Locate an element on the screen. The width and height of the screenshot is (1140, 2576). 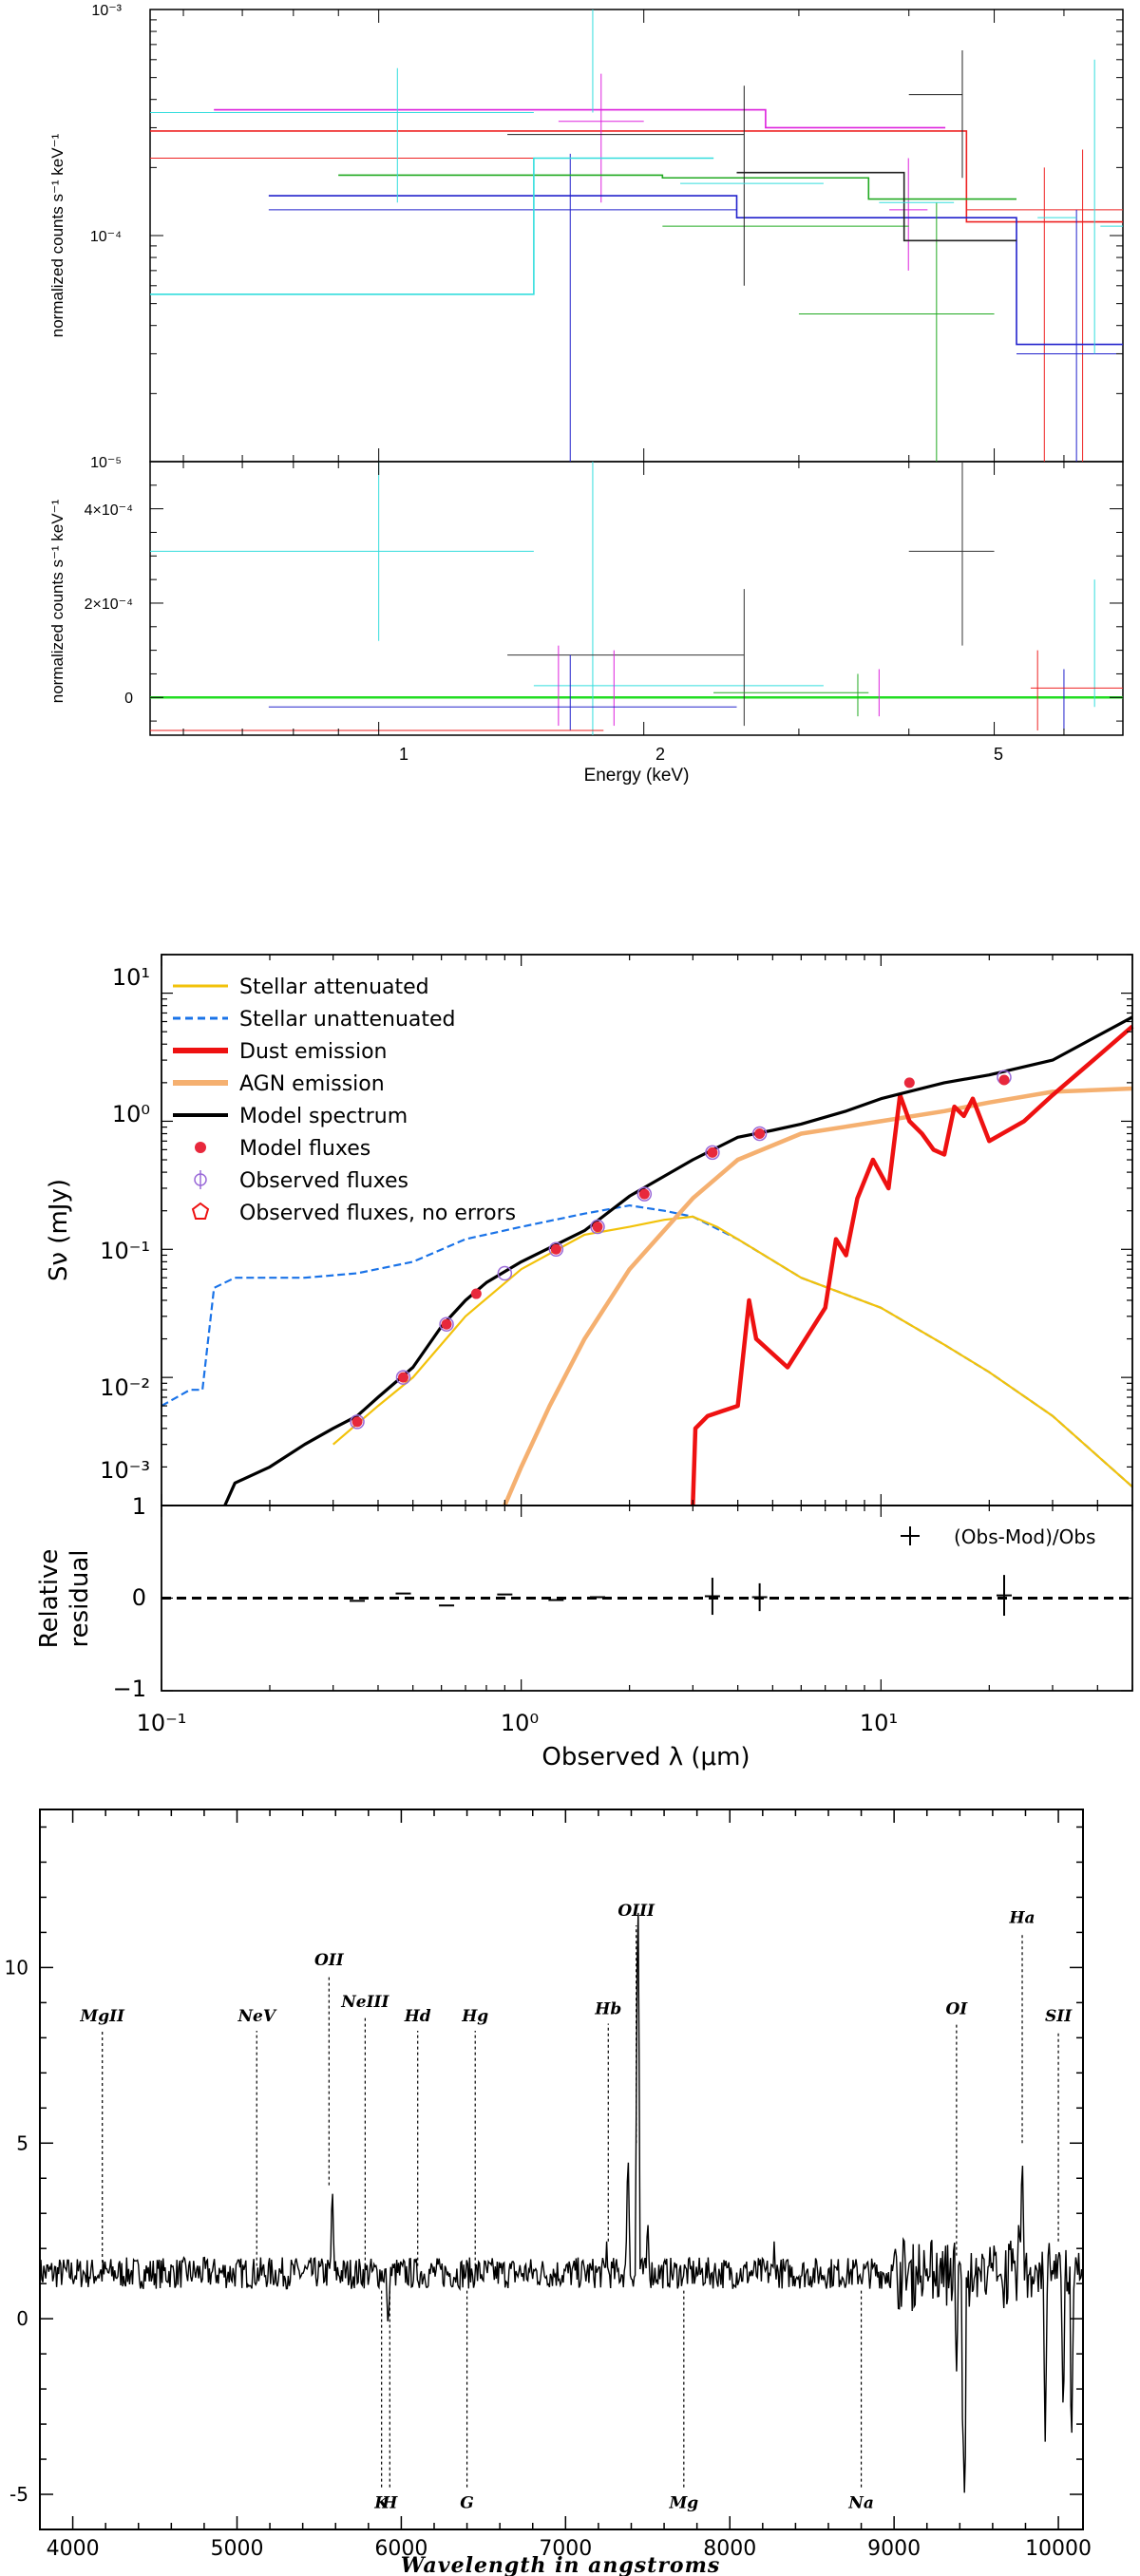
line-id-label: G is located at coordinates (467, 2503).